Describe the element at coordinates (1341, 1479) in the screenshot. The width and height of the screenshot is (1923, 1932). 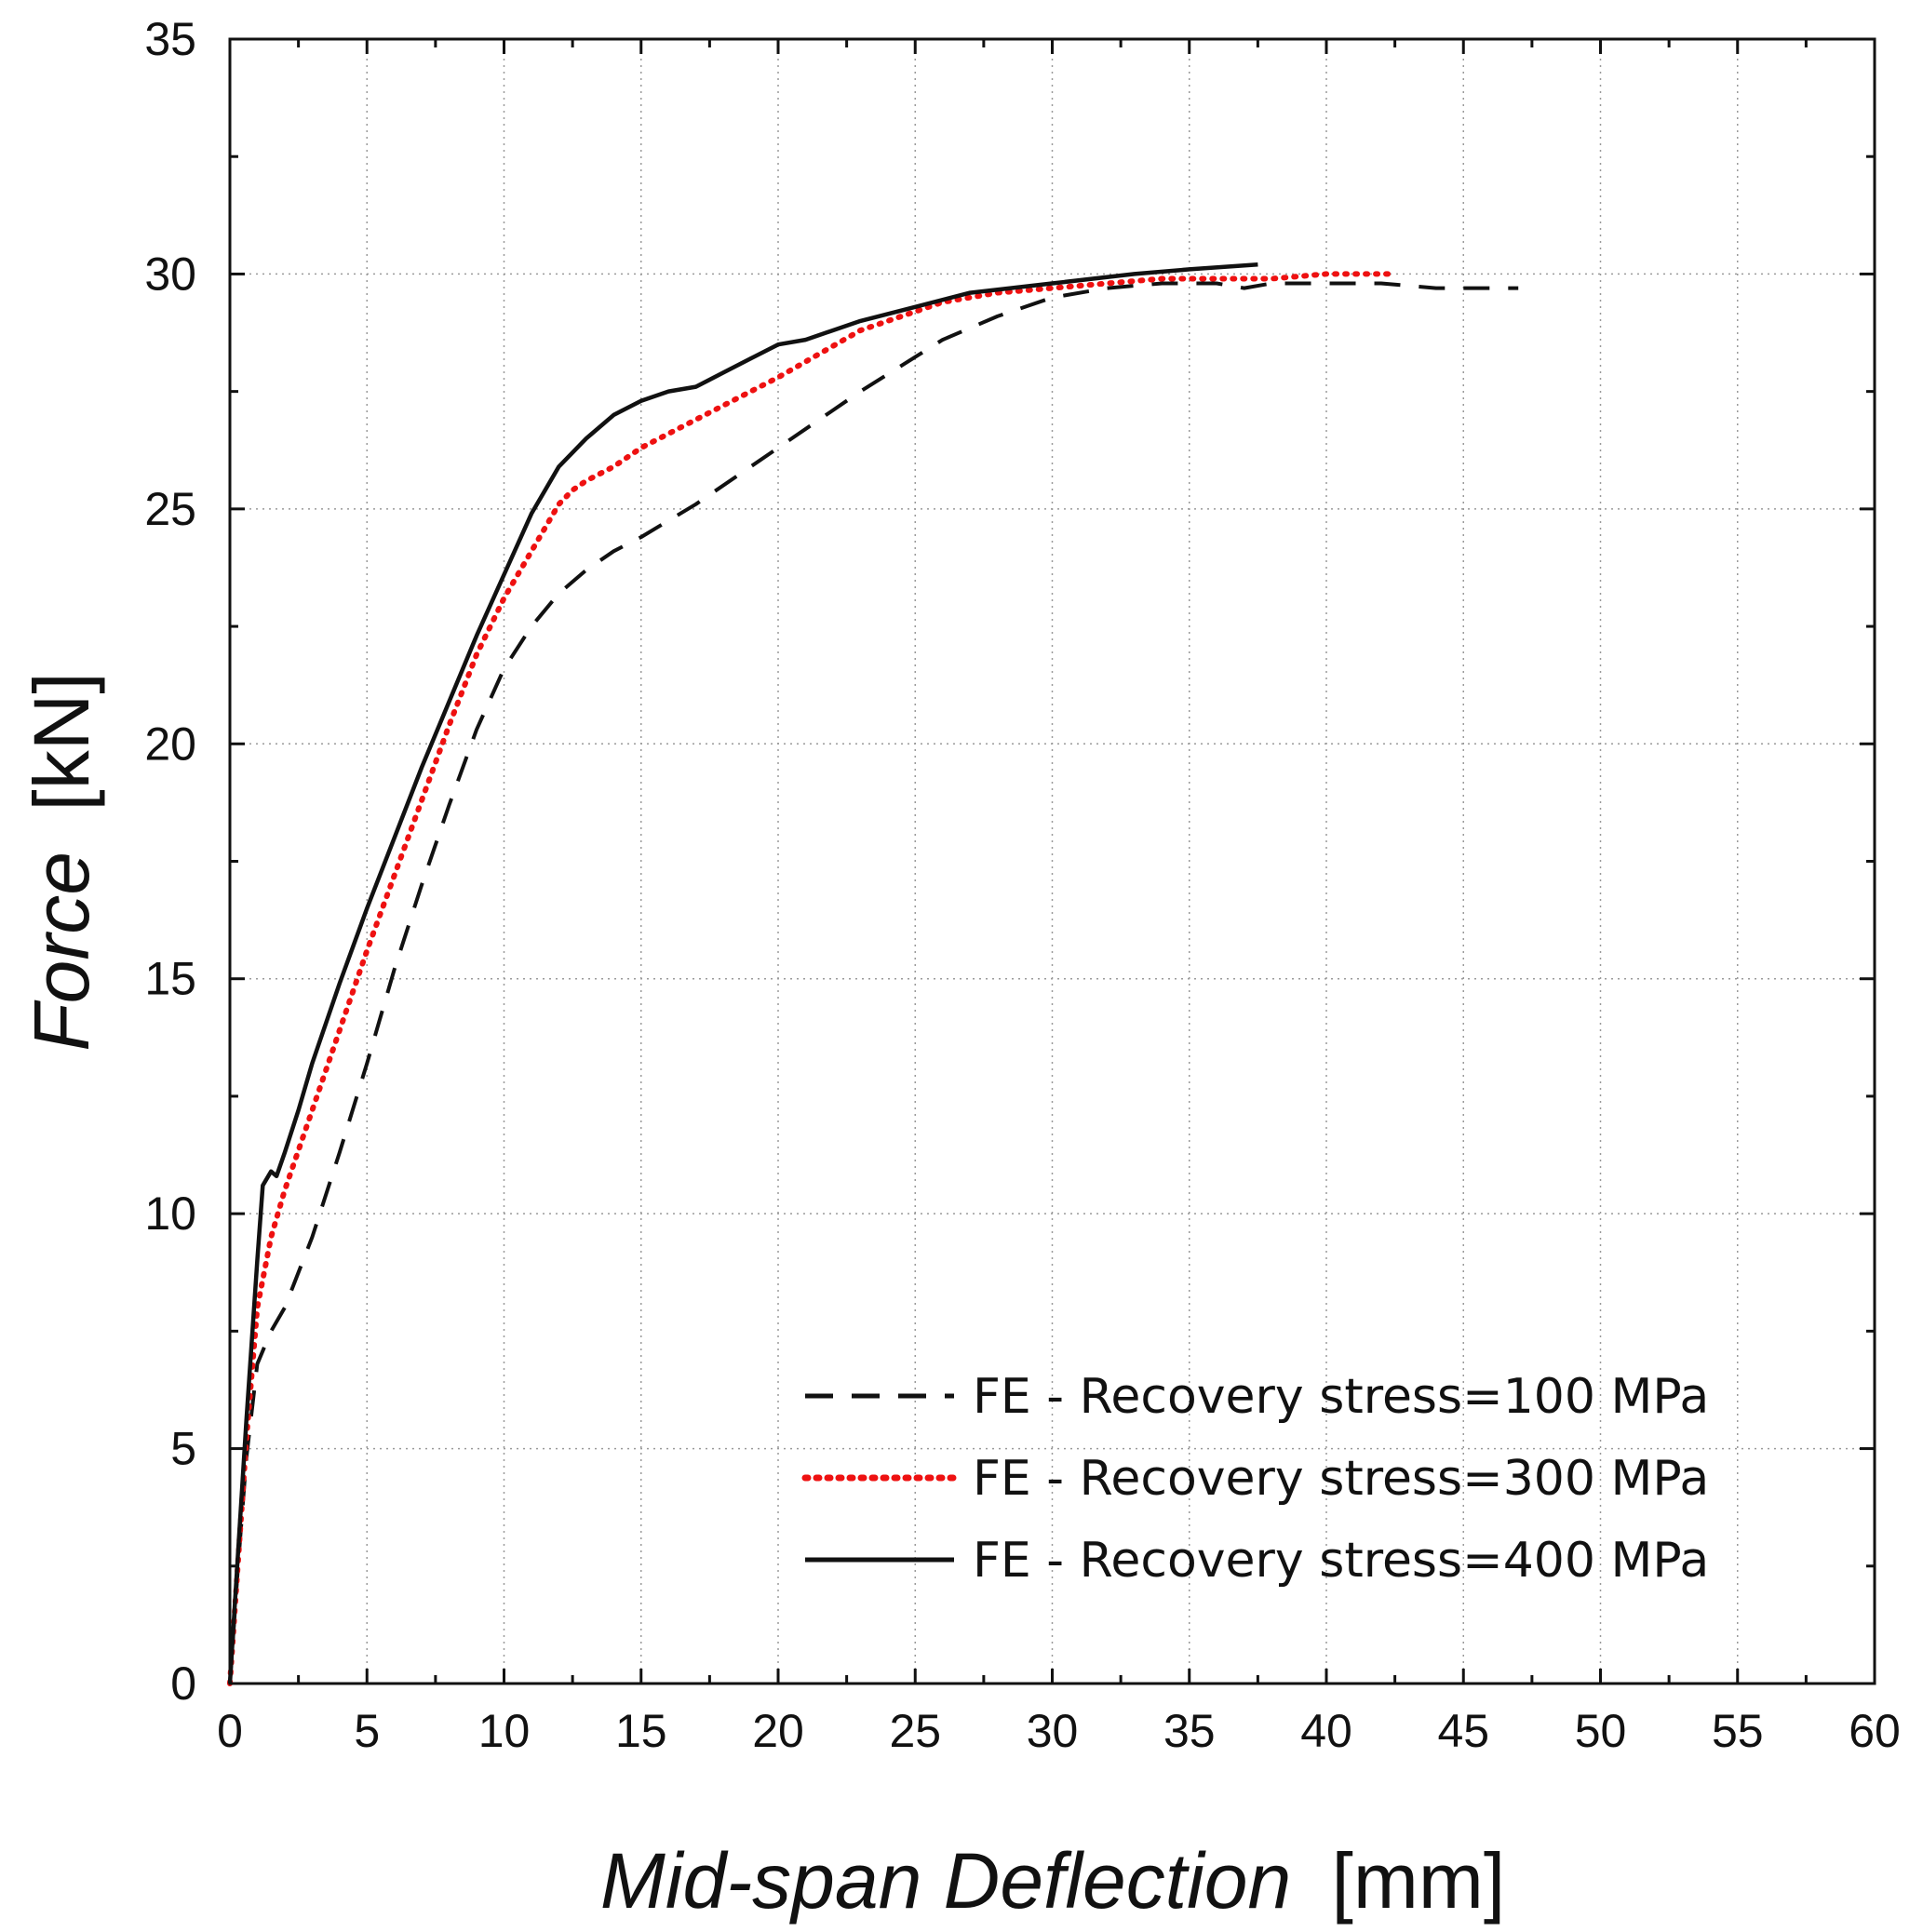
I see `legend-label-300mpa: FE - Recovery stress=300 MPa` at that location.